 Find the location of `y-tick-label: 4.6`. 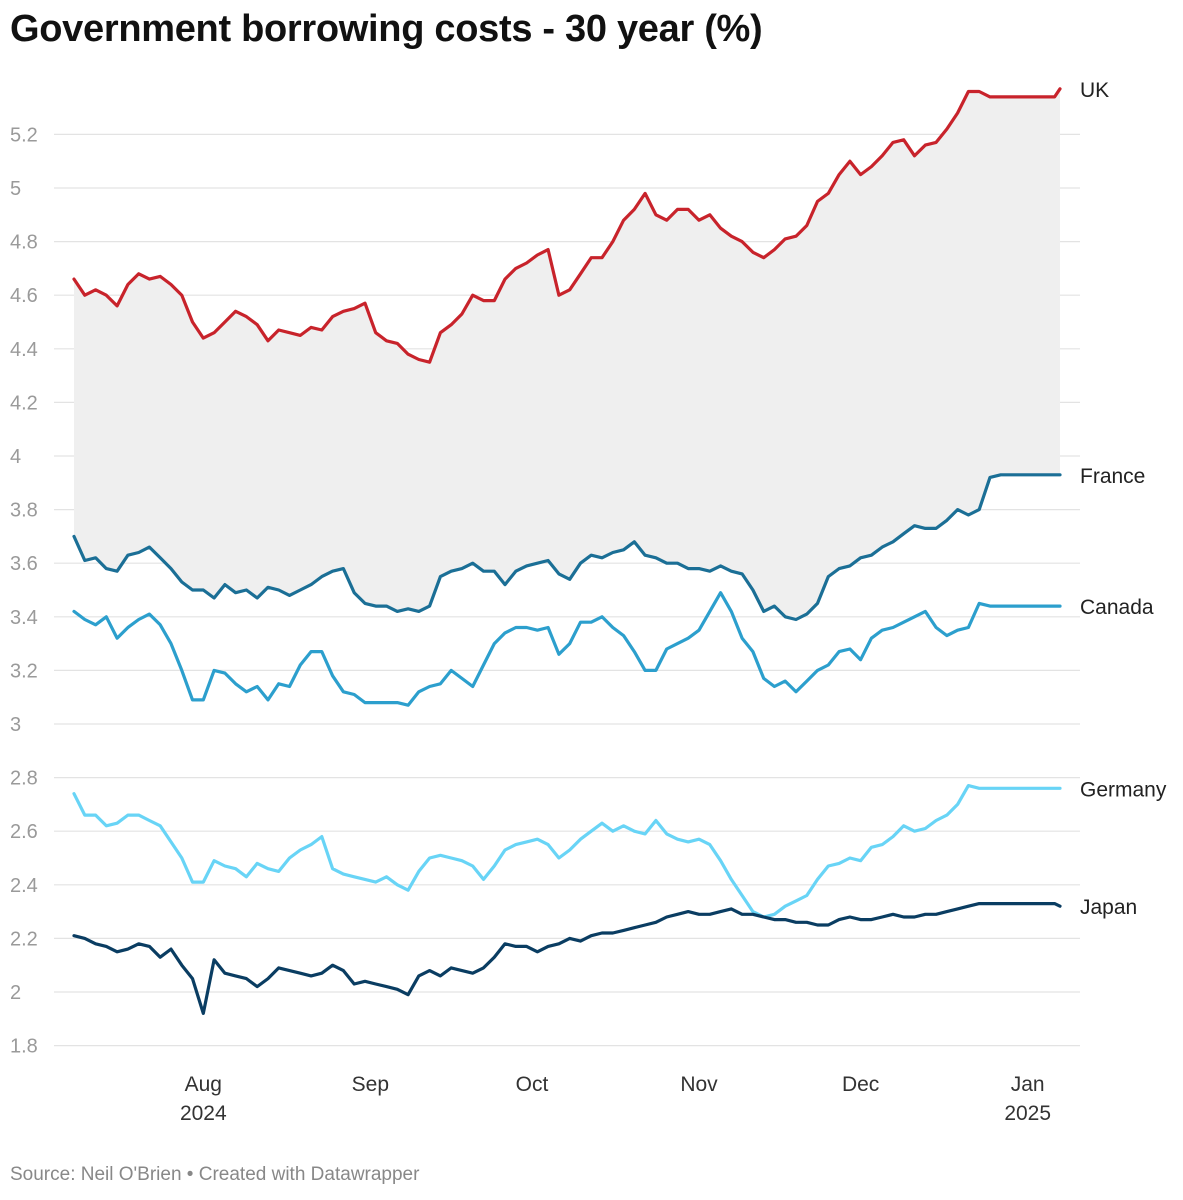

y-tick-label: 4.6 is located at coordinates (24, 296).